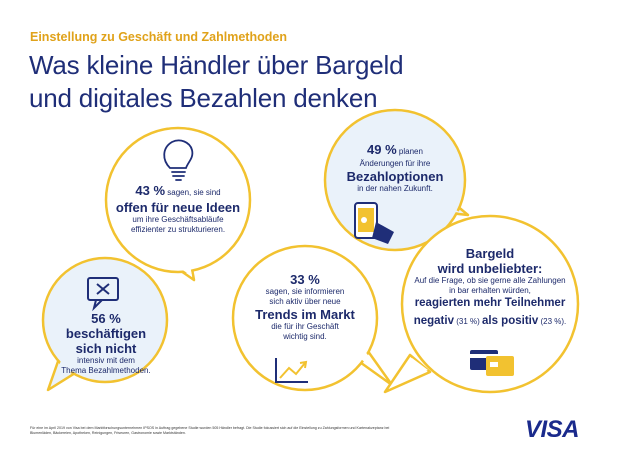 This screenshot has width=620, height=465. I want to click on bargeld-head1: Bargeld, so click(490, 253).